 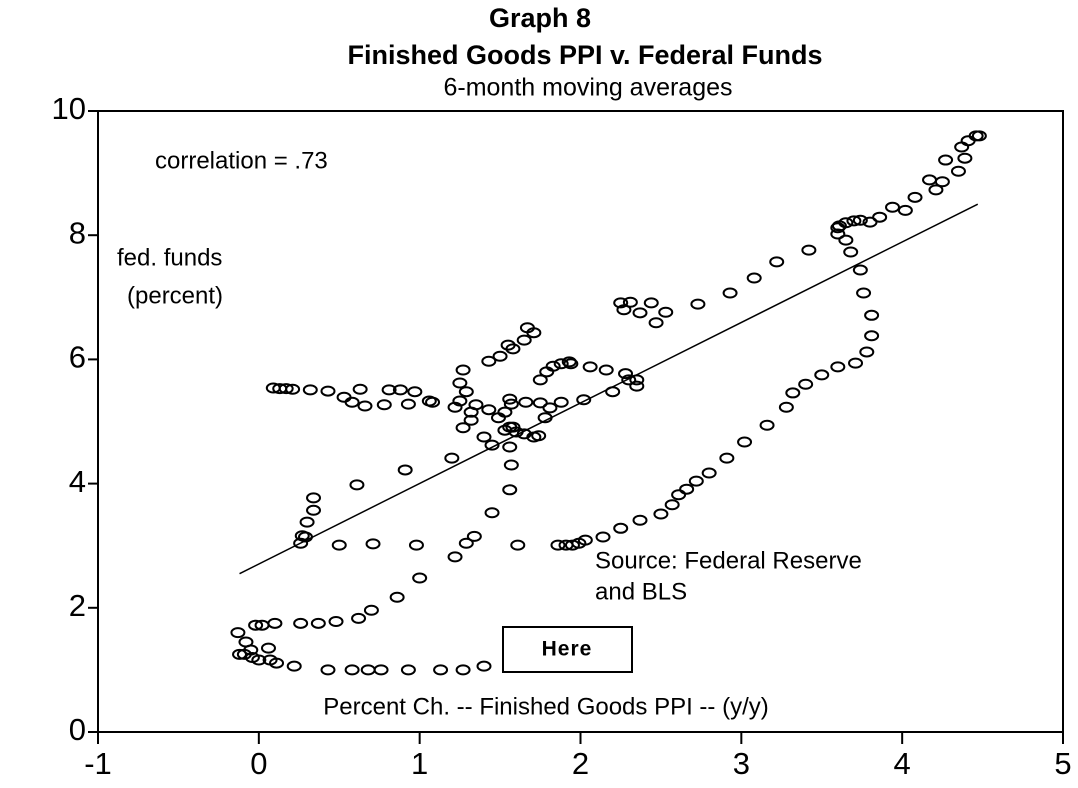 What do you see at coordinates (728, 560) in the screenshot?
I see `source-note: Source: Federal Reserve` at bounding box center [728, 560].